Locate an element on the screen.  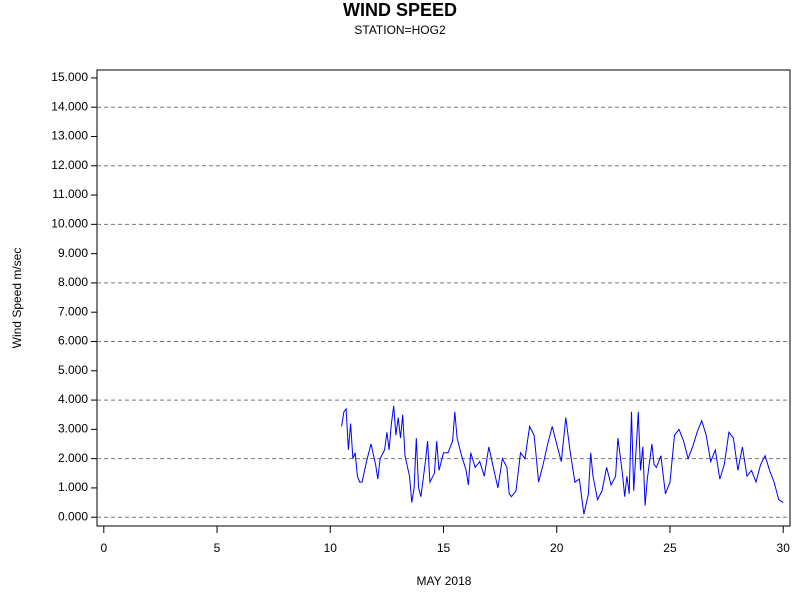
x-axis-label: MAY 2018 is located at coordinates (444, 581).